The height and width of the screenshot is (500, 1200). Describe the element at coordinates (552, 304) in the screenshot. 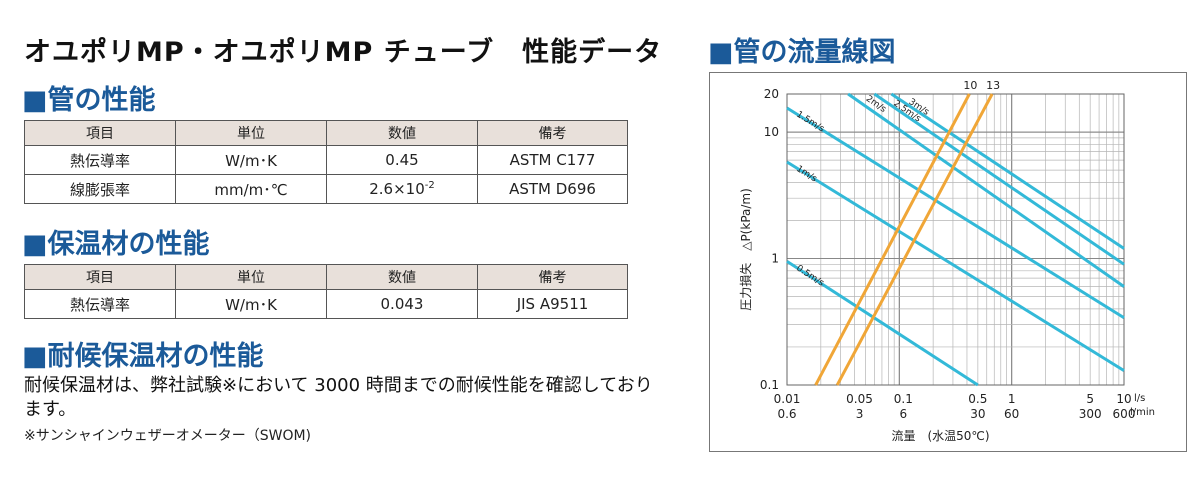

I see `cell-note: JIS A9511` at that location.